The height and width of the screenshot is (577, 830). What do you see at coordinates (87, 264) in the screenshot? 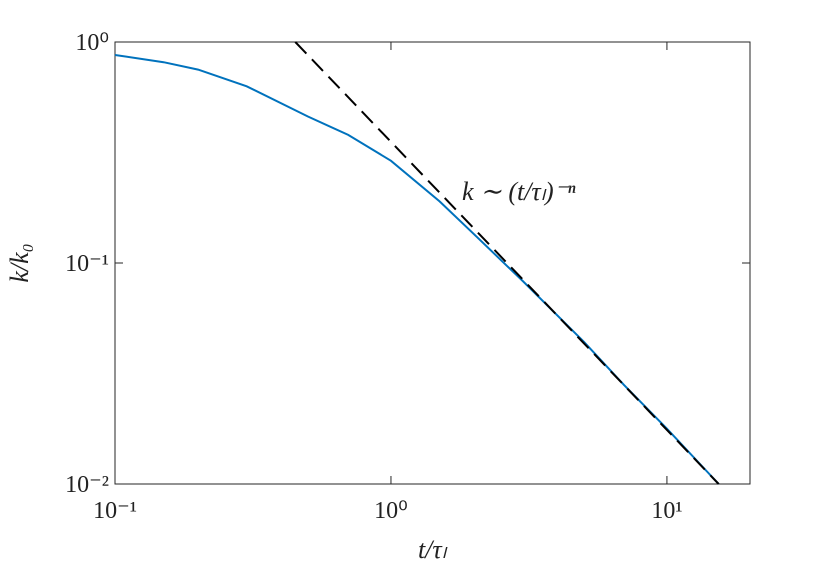
I see `y-tick-label: 10⁻¹` at bounding box center [87, 264].